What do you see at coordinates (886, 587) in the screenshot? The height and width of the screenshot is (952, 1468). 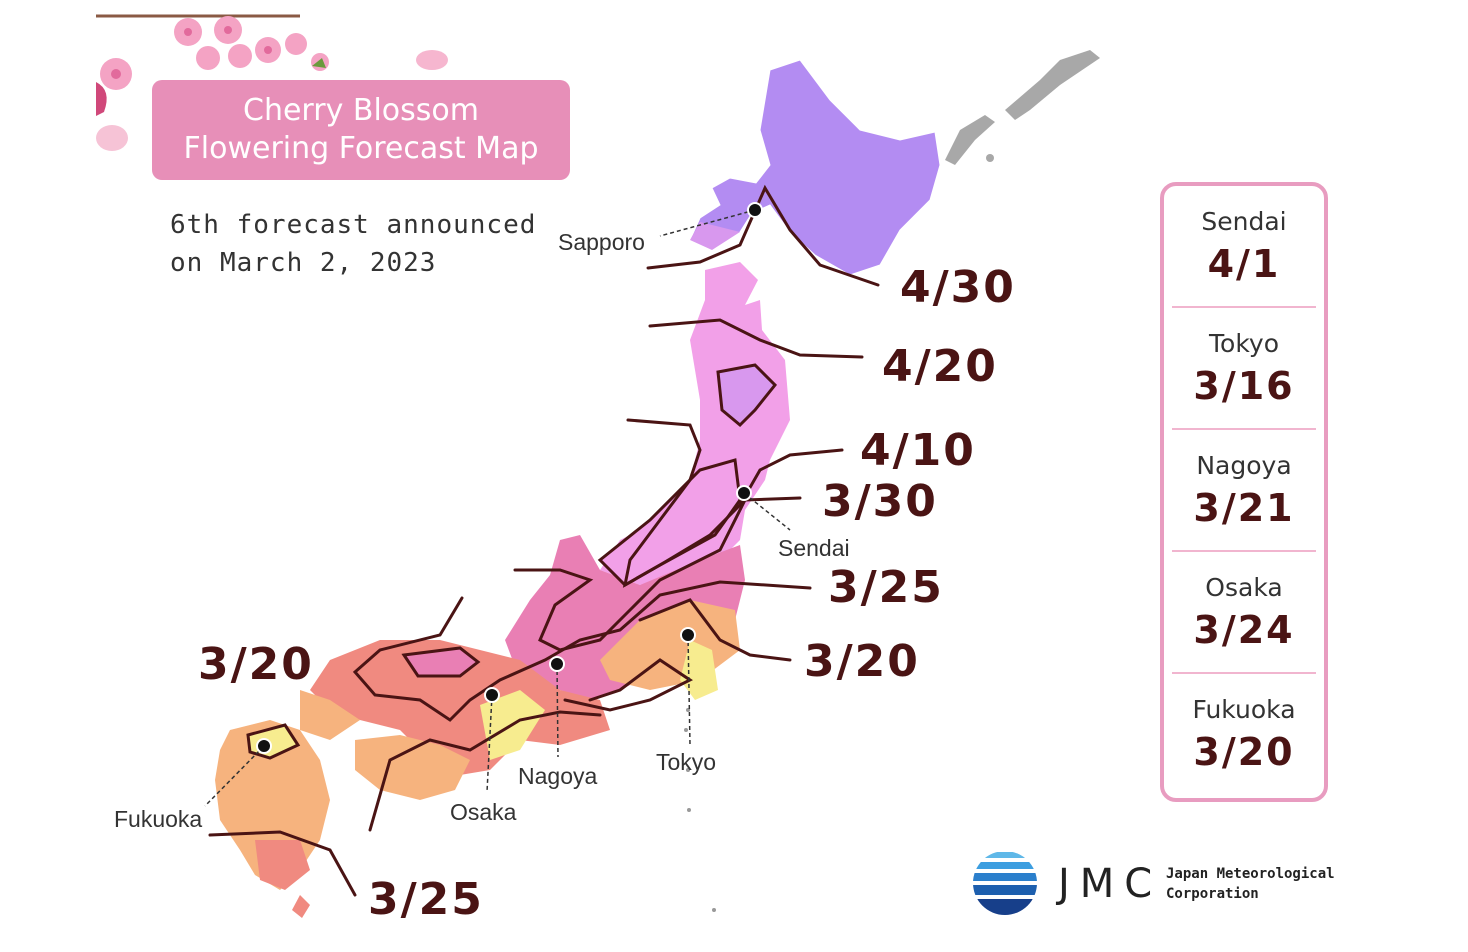 I see `isoline-label-325-east: 3/25` at bounding box center [886, 587].